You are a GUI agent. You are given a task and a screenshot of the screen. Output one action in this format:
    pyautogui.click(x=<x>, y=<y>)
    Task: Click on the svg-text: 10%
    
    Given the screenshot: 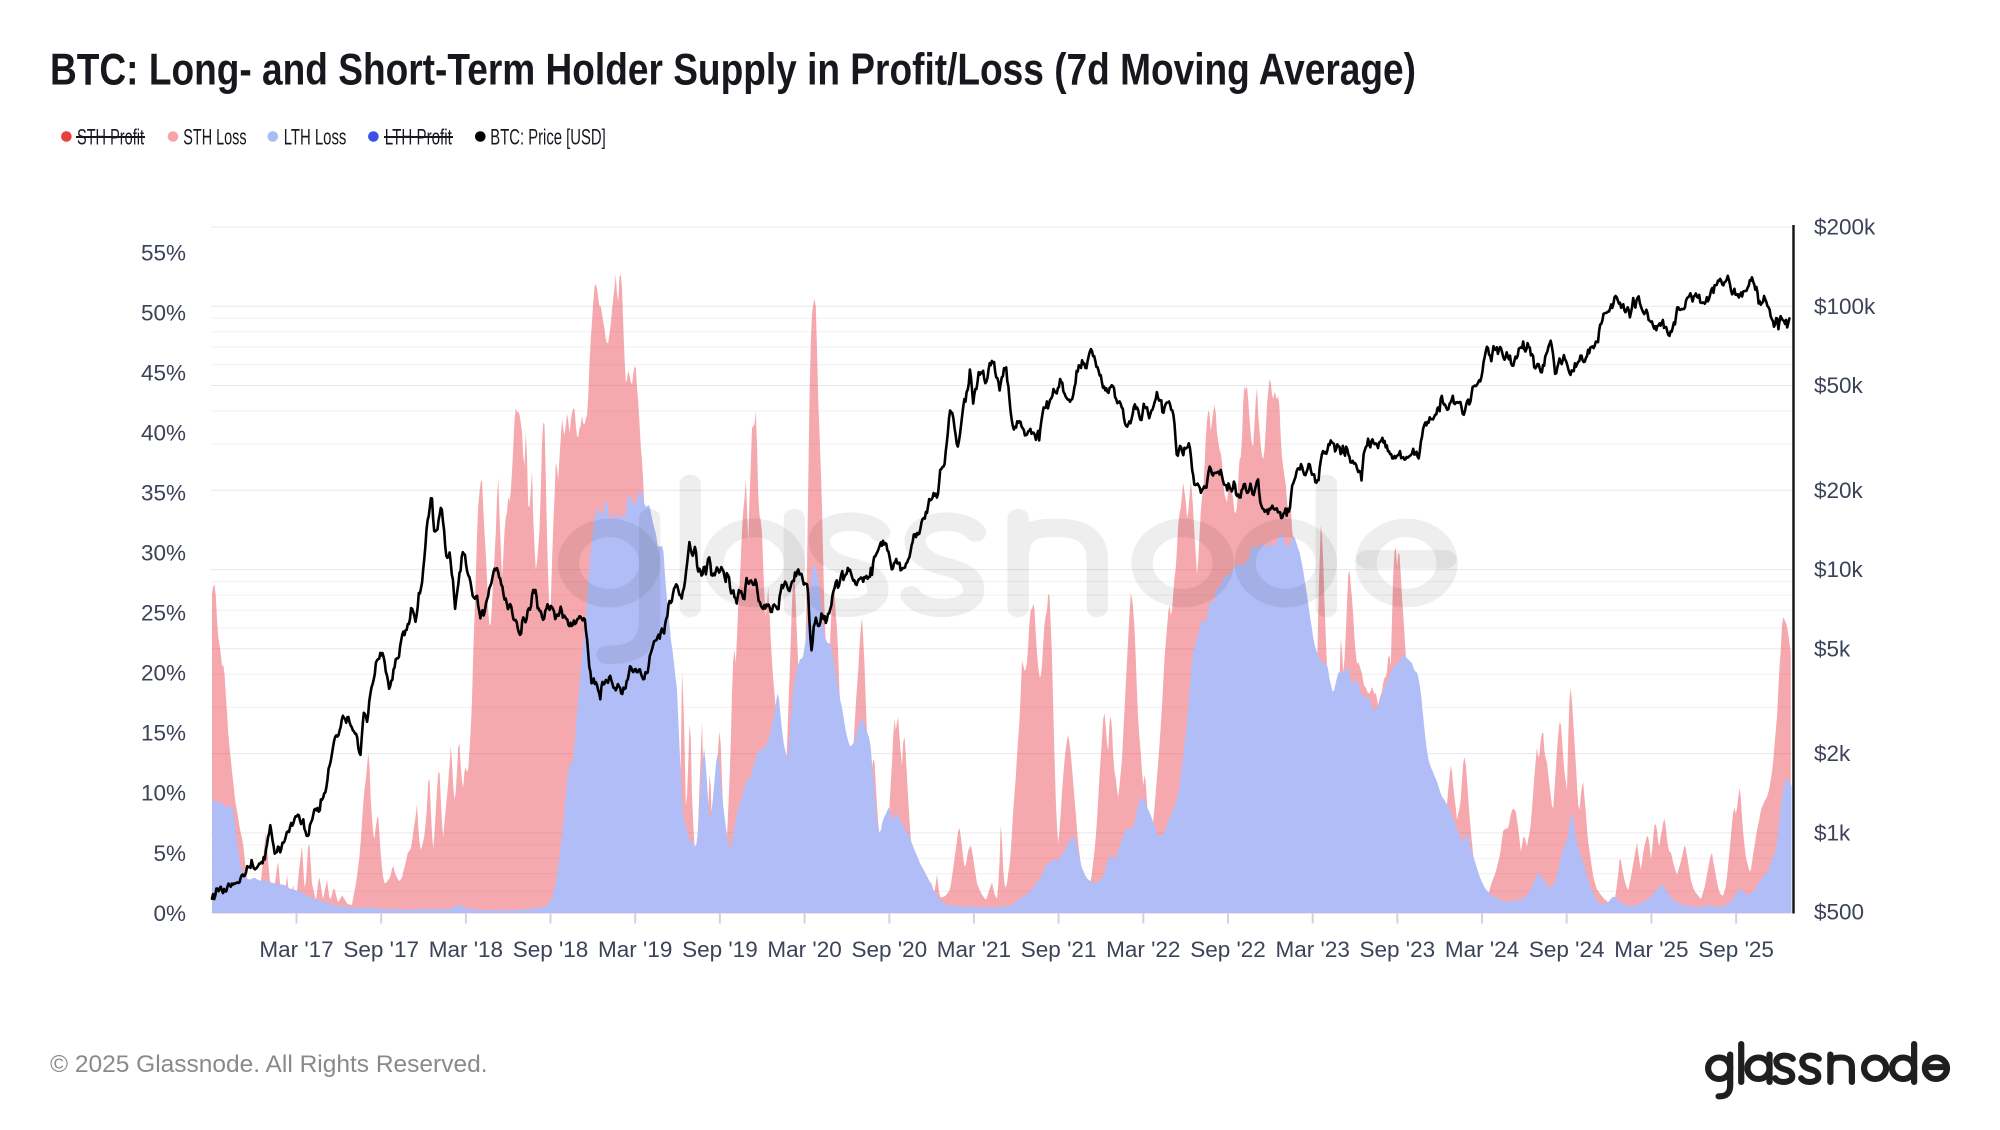 What is the action you would take?
    pyautogui.click(x=163, y=793)
    